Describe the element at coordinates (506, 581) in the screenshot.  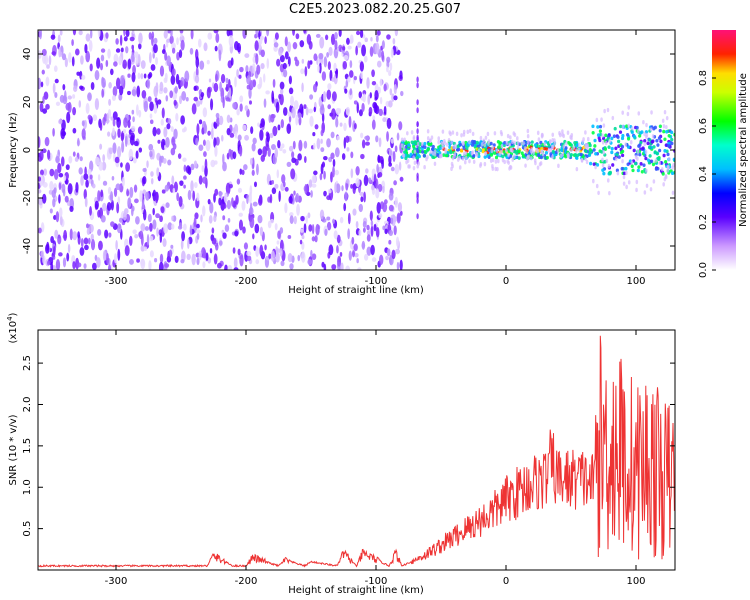
I see `x-tick-label: 0` at that location.